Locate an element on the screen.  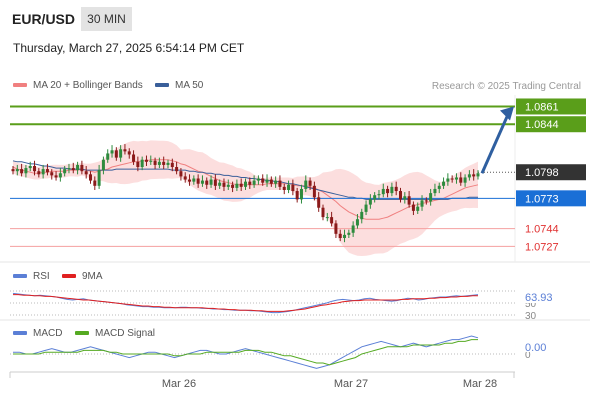
macd-last-value: 0.00 is located at coordinates (535, 348).